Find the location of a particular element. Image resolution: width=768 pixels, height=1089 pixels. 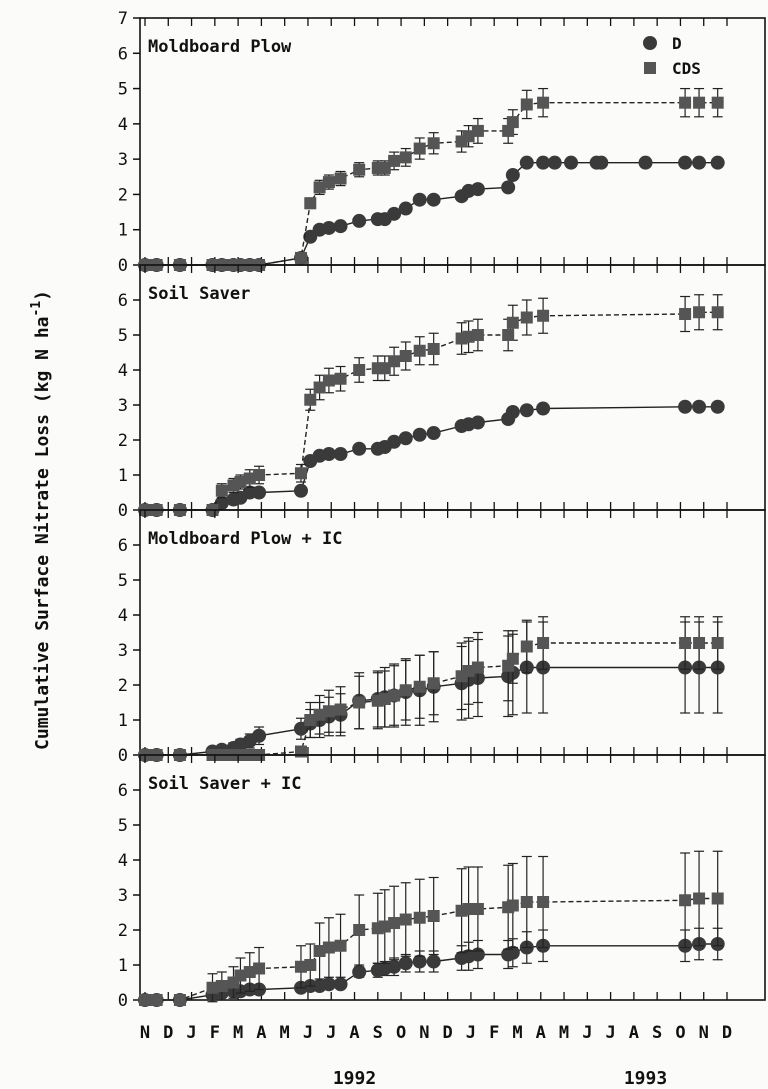

y-axis-label-close: ) is located at coordinates (42, 295).